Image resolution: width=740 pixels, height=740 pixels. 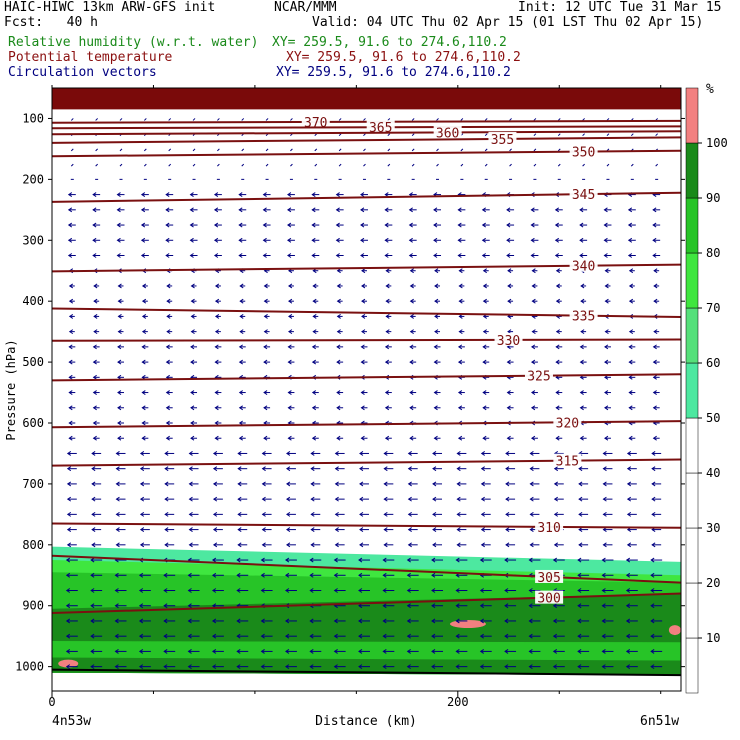 I want to click on y-tick-label: 600, so click(x=33, y=423).